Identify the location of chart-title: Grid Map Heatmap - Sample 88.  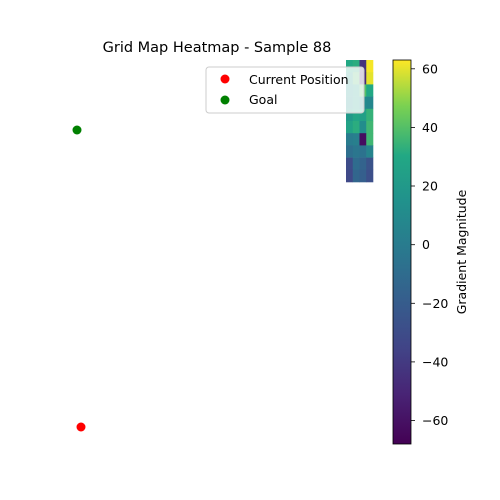
(217, 48).